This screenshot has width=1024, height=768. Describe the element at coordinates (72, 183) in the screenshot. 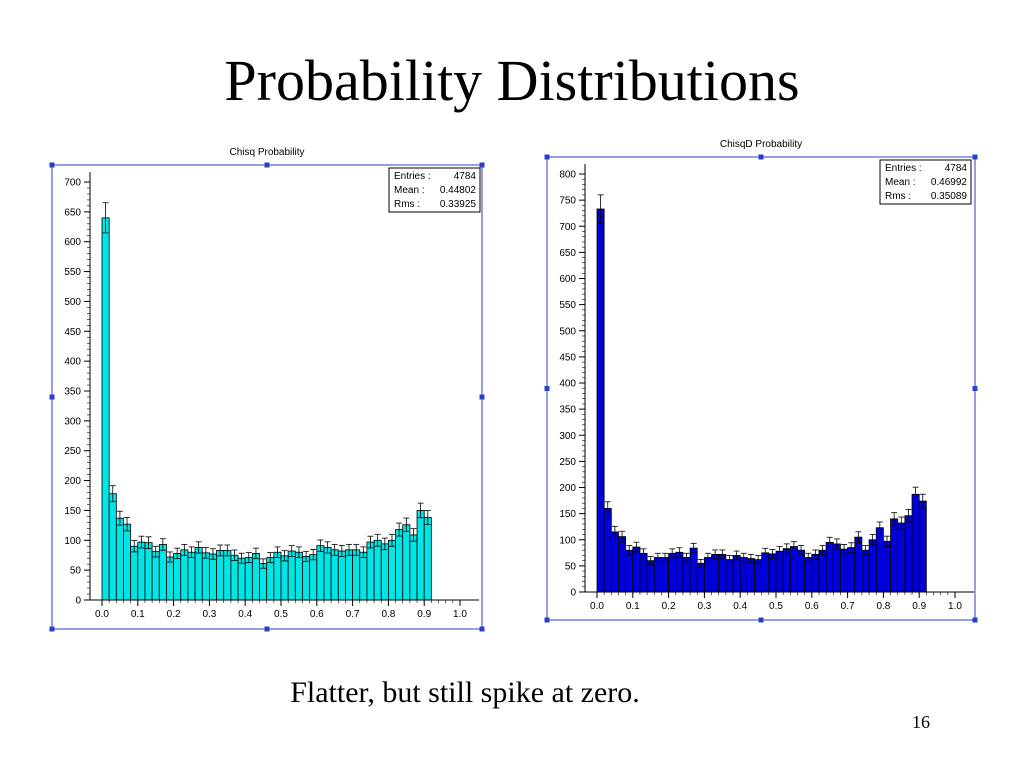

I see `chisq-y-tick-label: 700` at that location.